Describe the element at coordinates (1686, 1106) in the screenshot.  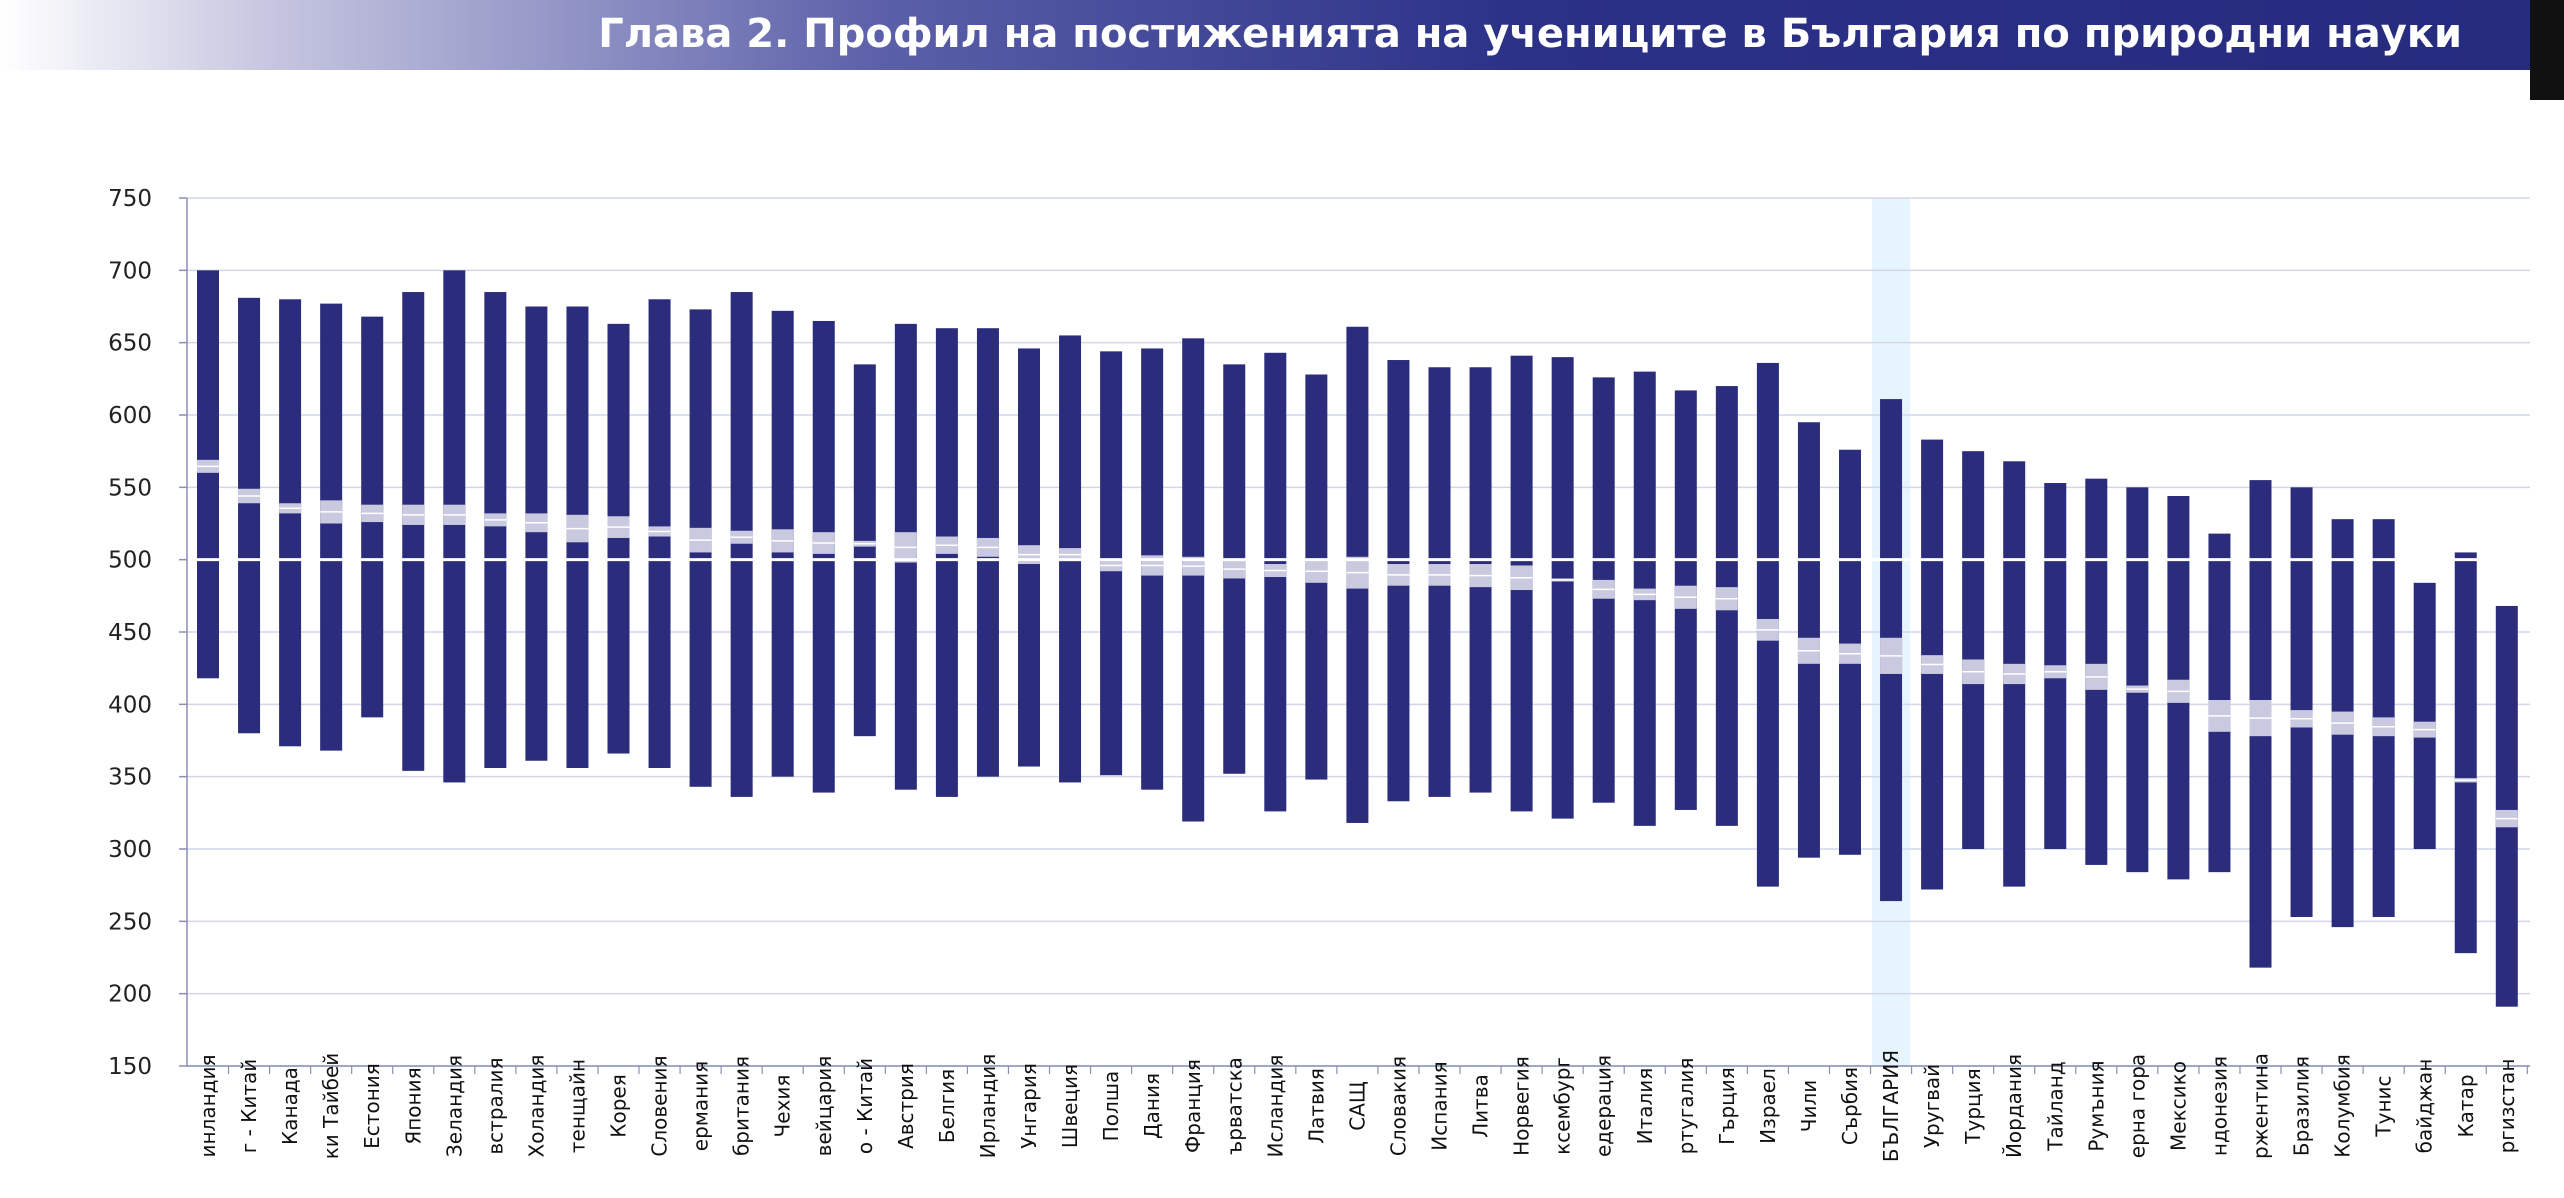
I see `category-label: ртугалия` at that location.